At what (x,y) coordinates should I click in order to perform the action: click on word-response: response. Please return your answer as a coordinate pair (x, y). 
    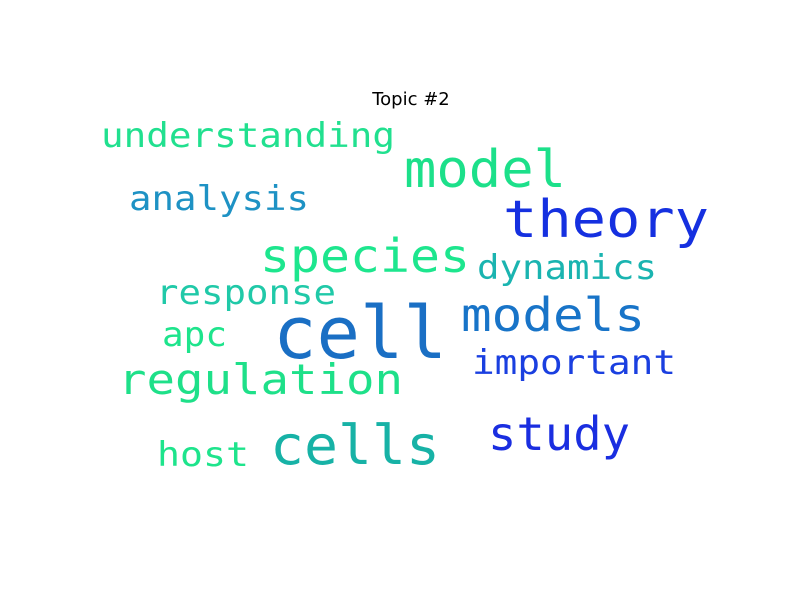
    Looking at the image, I should click on (246, 293).